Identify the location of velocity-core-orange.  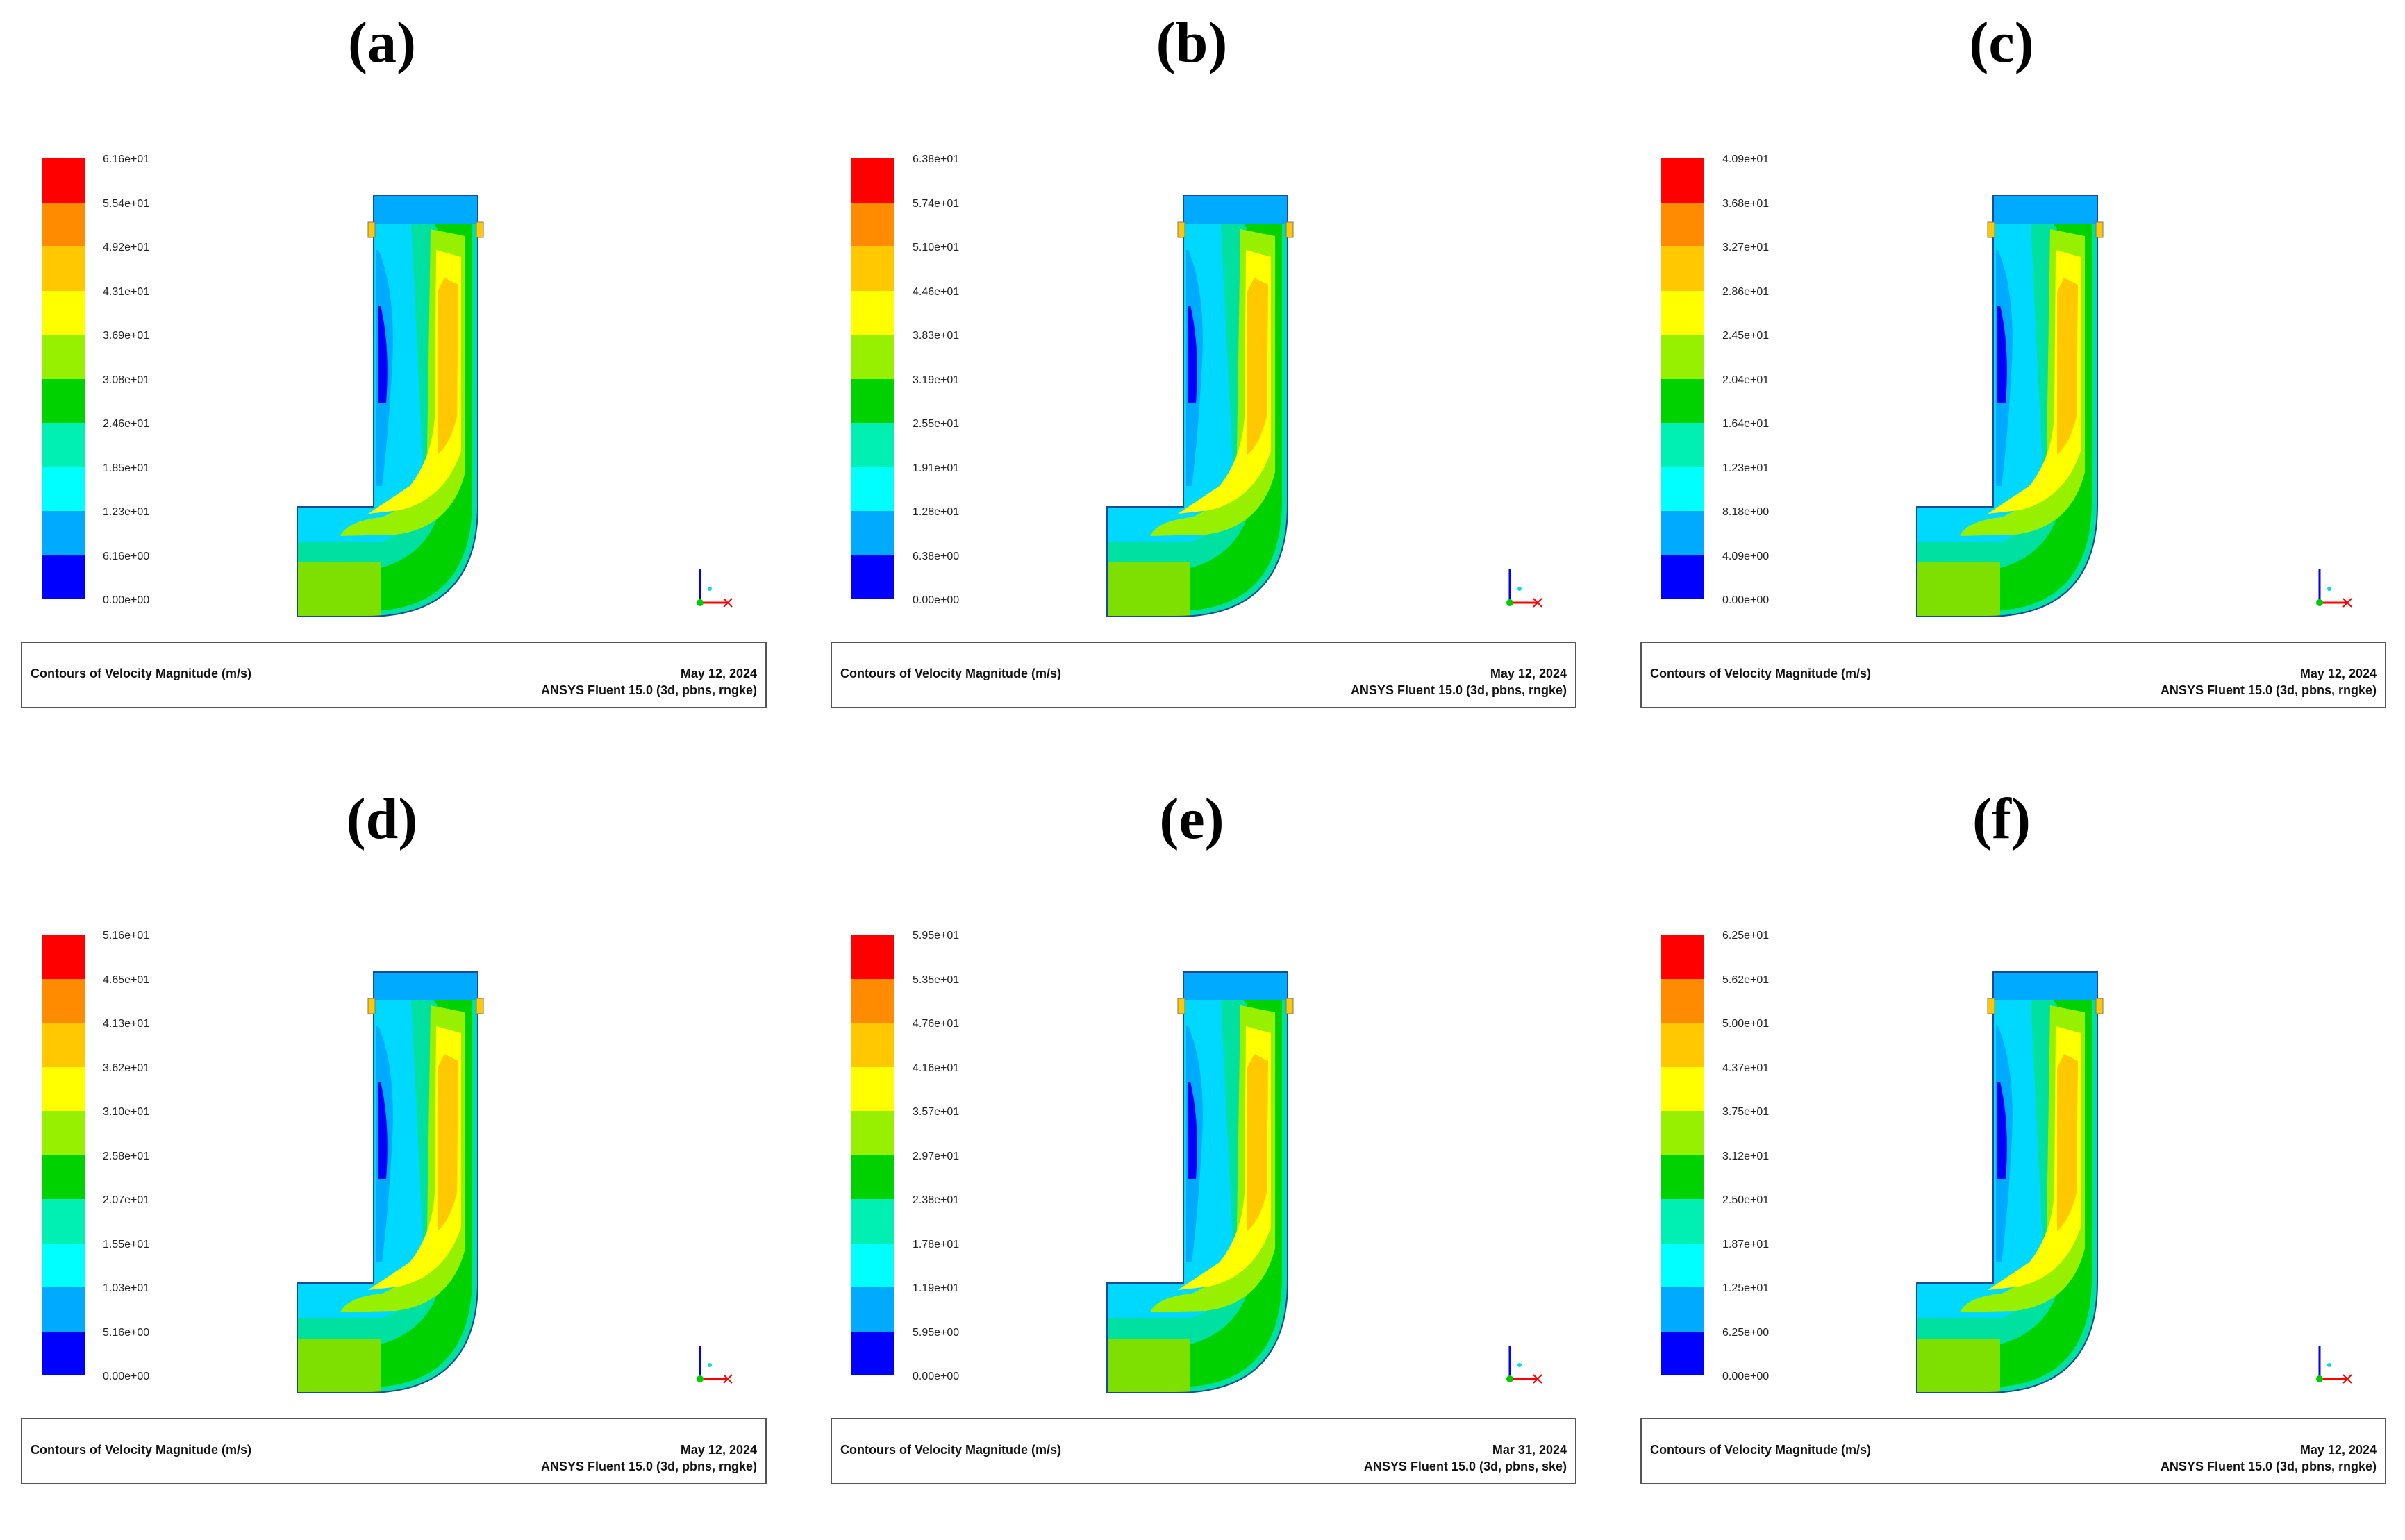
(448, 367).